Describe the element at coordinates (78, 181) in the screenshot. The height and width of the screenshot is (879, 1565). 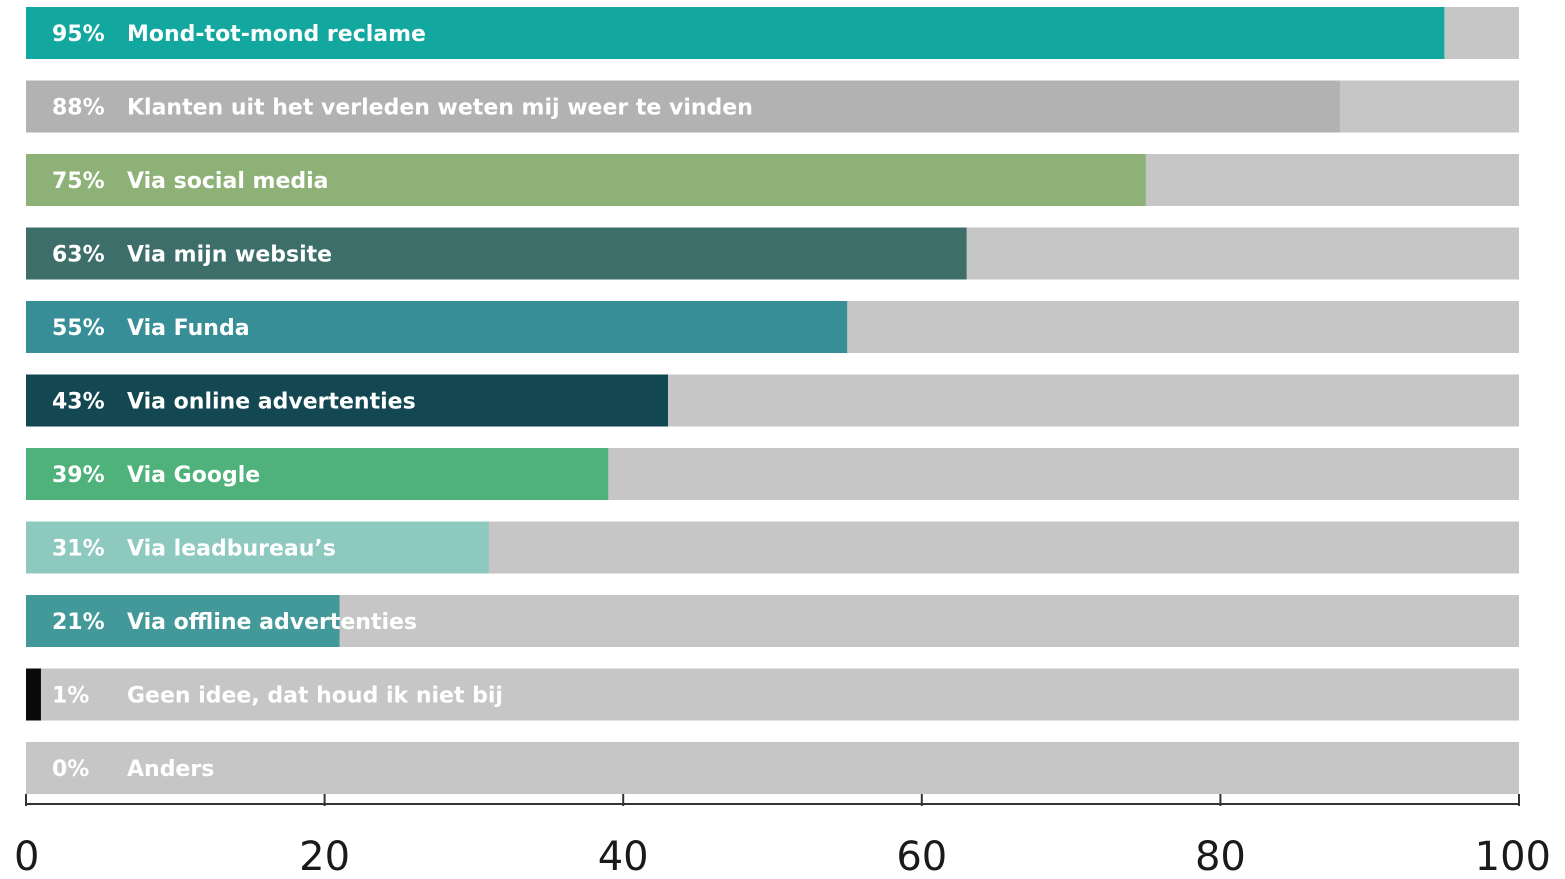
I see `bar-value-label: 75%` at that location.